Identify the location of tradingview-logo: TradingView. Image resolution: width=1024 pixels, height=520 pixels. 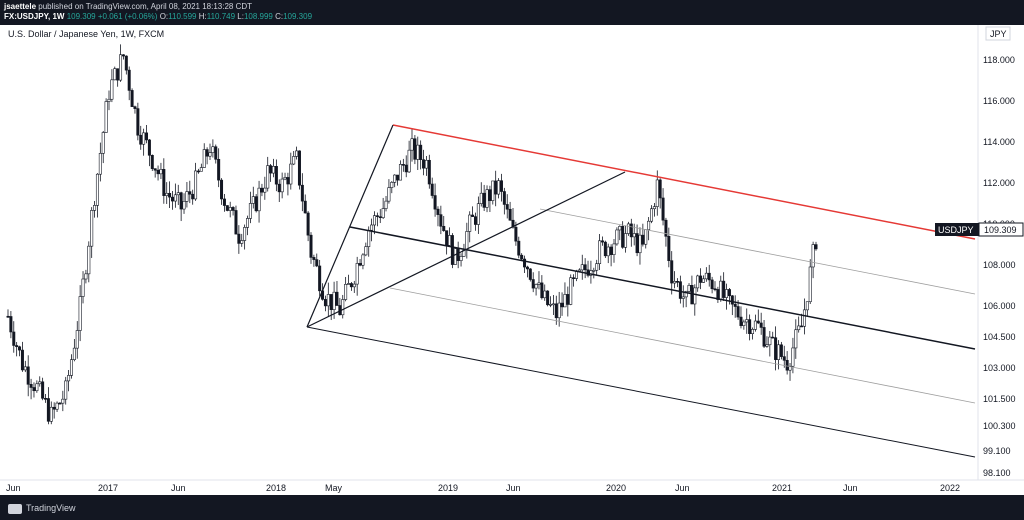
(42, 508).